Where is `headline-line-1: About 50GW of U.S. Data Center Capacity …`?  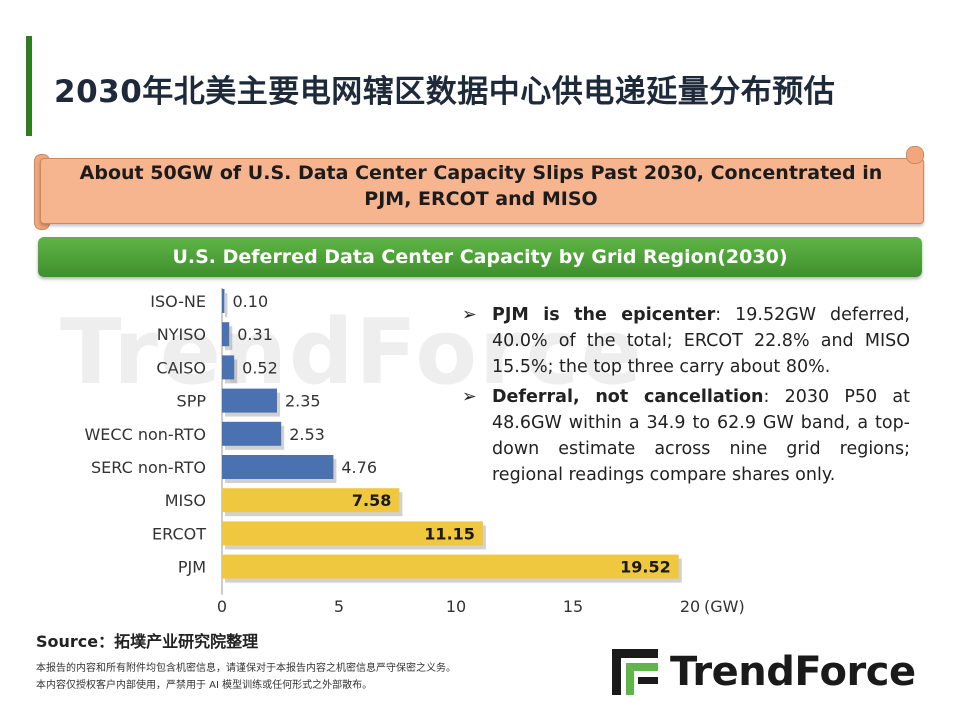 headline-line-1: About 50GW of U.S. Data Center Capacity … is located at coordinates (481, 173).